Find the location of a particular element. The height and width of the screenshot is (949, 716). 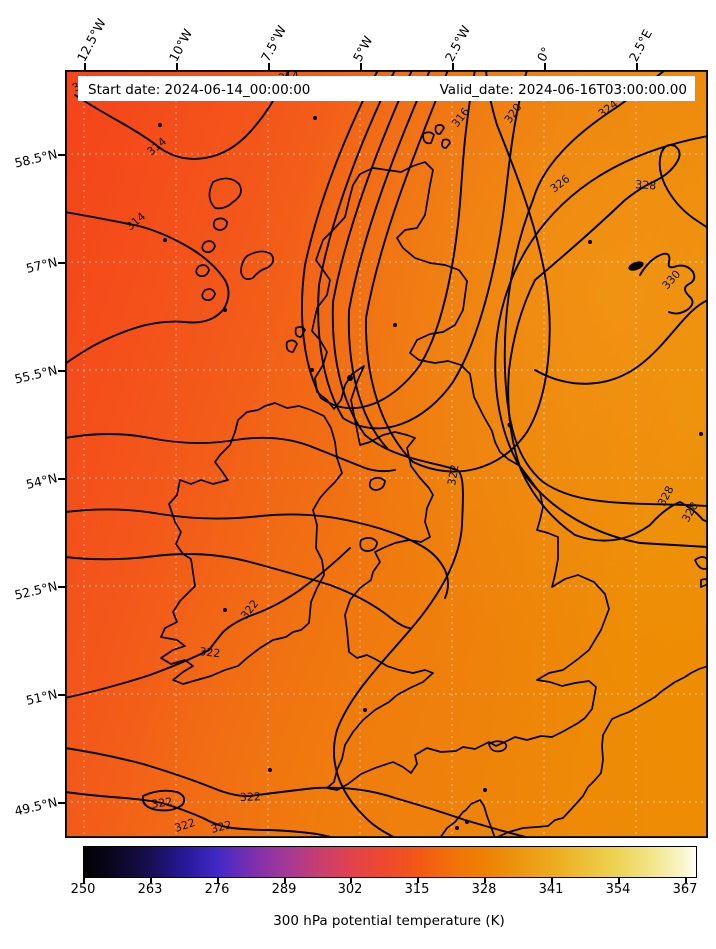

colorbar-title: 300 hPa potential temperature (K) is located at coordinates (389, 921).